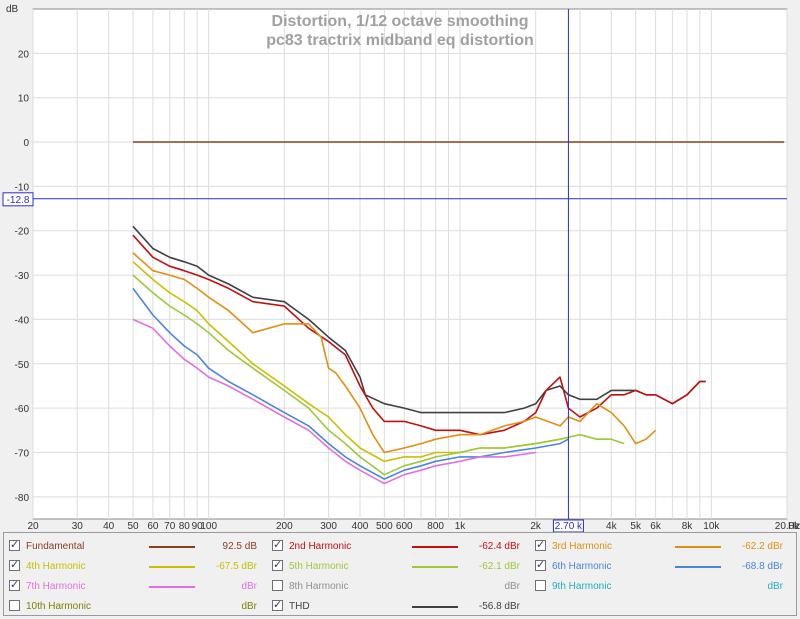  I want to click on x-tick-label: 80, so click(185, 526).